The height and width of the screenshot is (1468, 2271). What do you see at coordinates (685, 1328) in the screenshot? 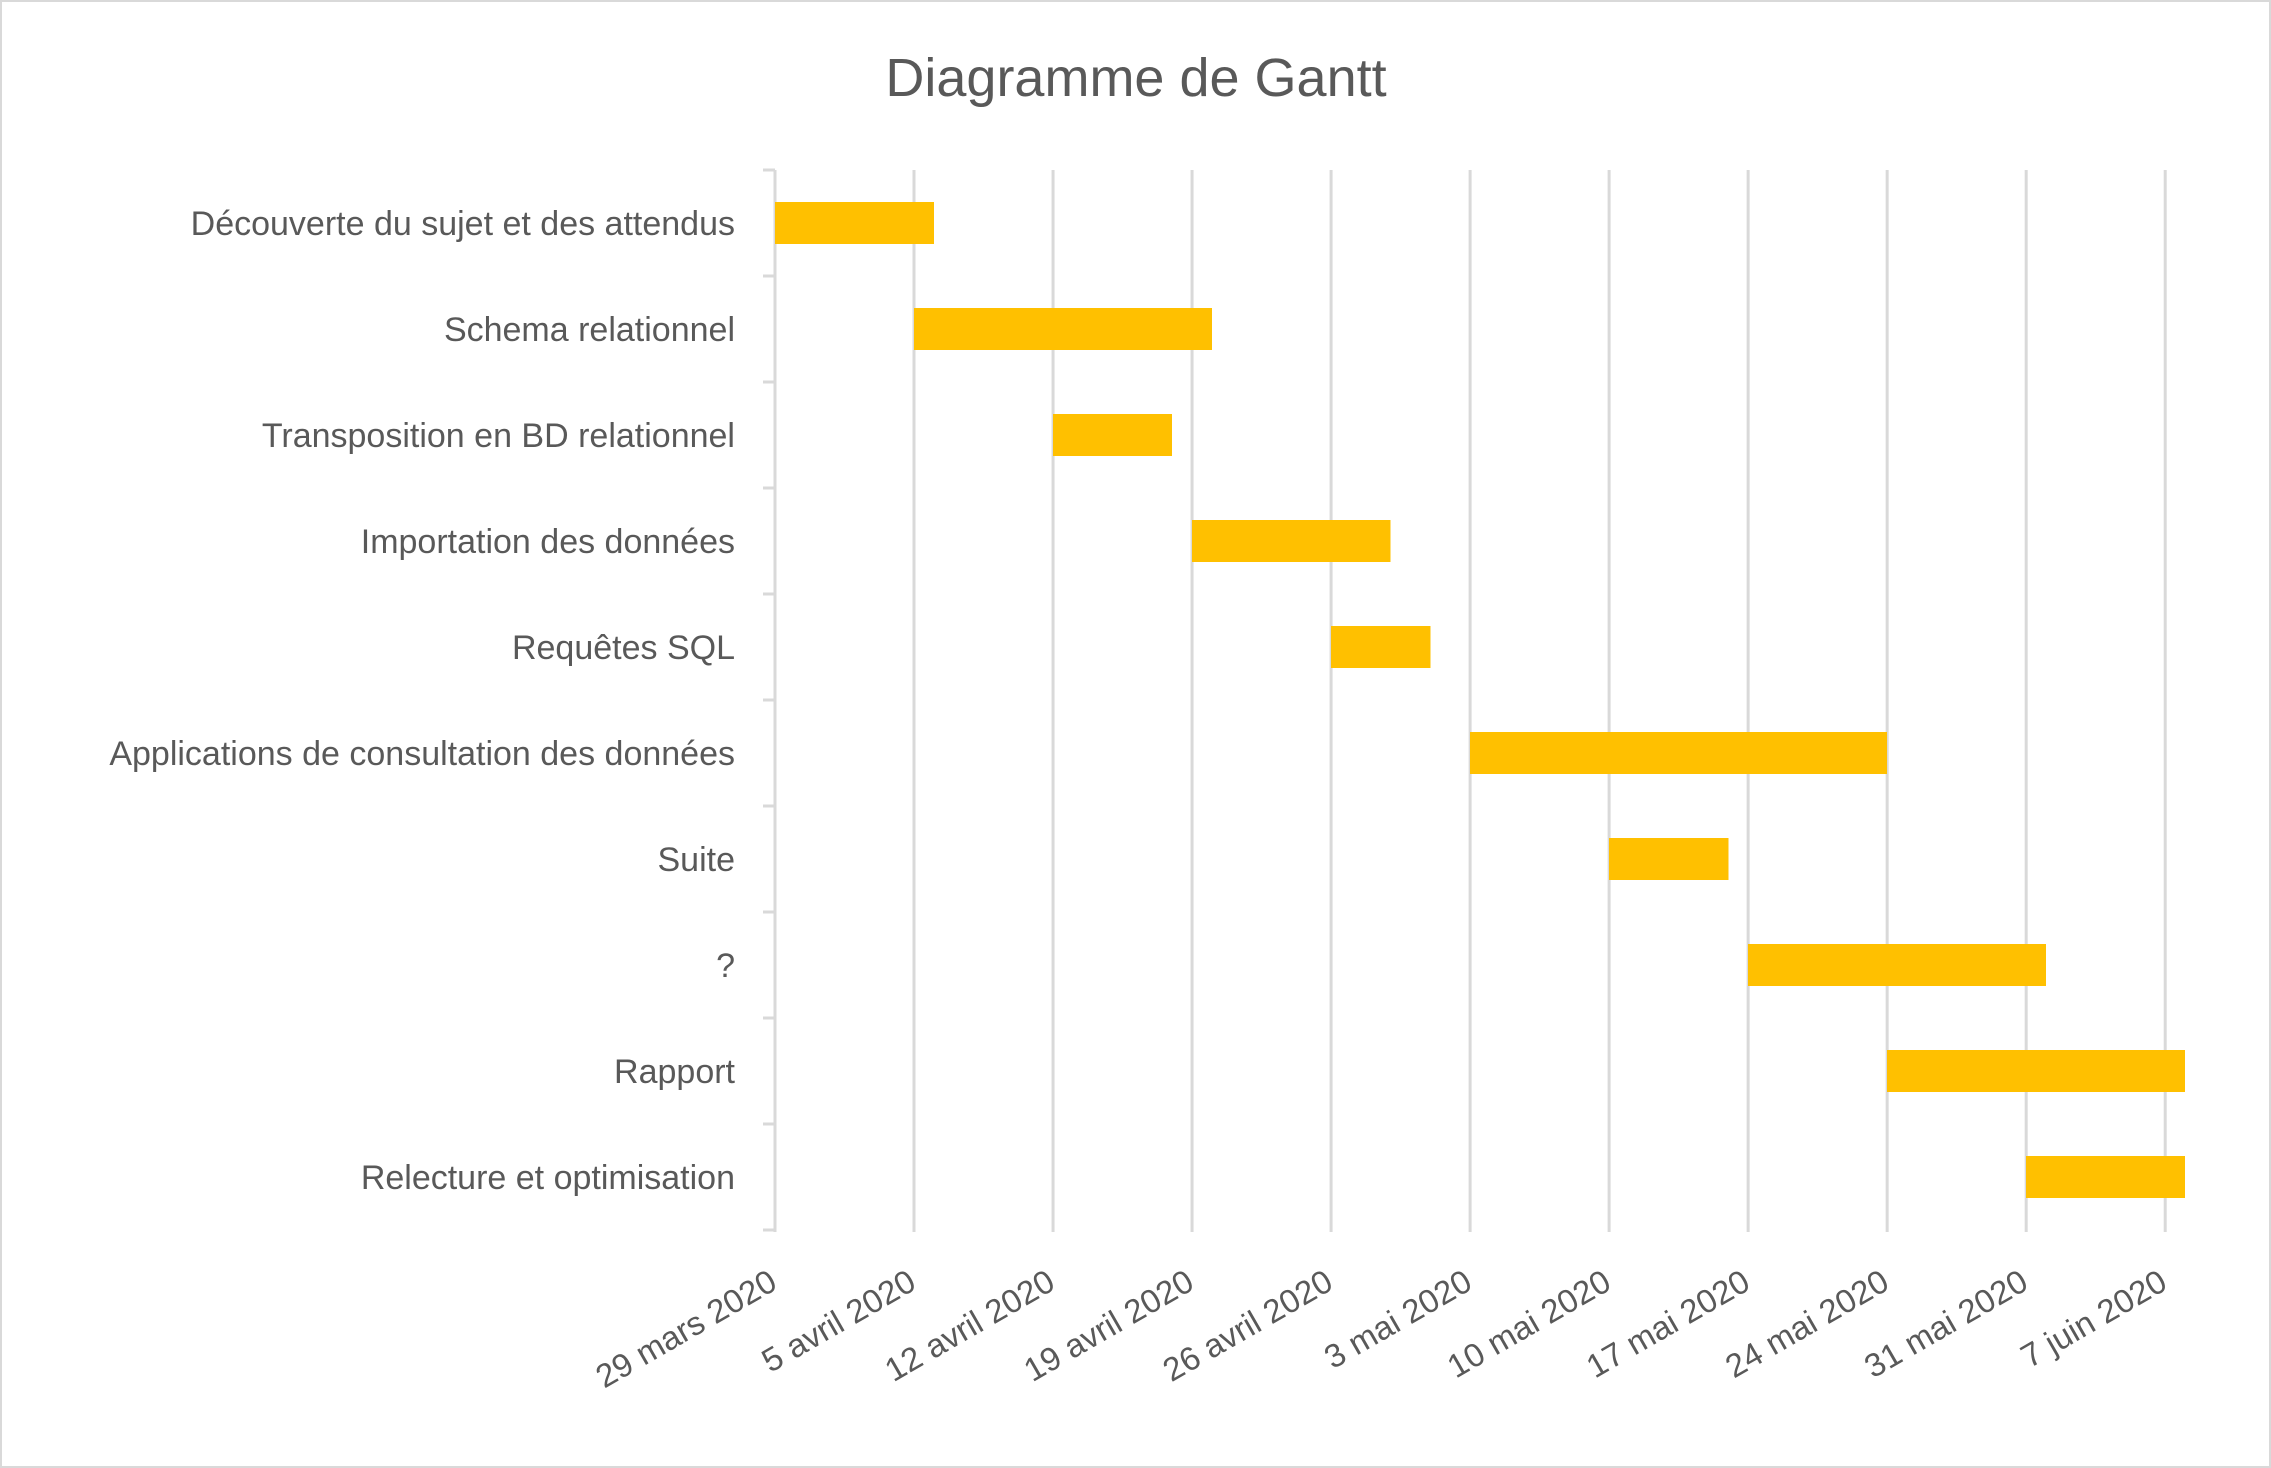
I see `x-tick-label: 29 mars 2020` at bounding box center [685, 1328].